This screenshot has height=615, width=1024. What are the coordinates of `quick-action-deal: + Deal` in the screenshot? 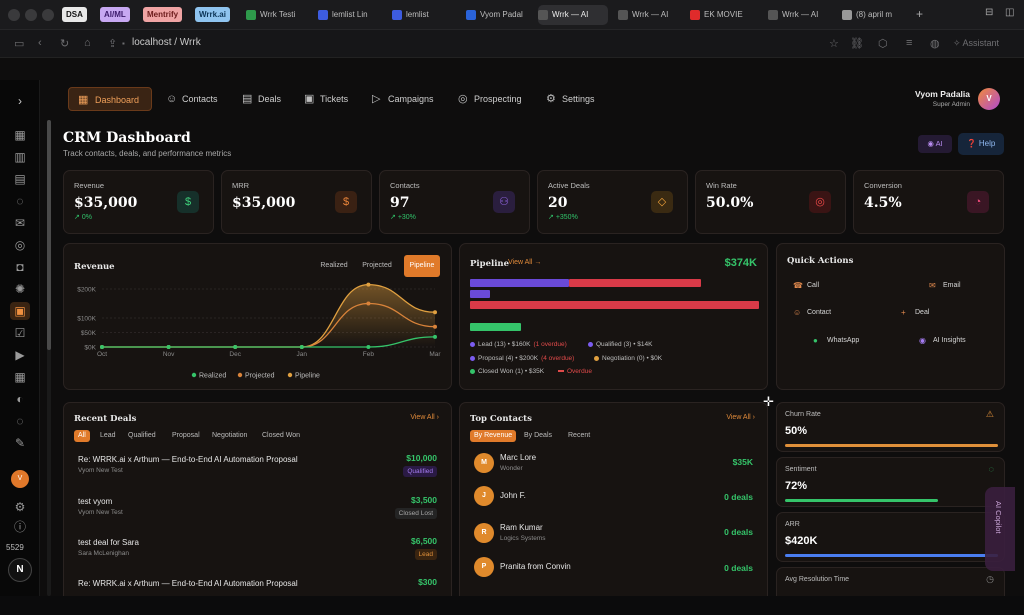 It's located at (915, 312).